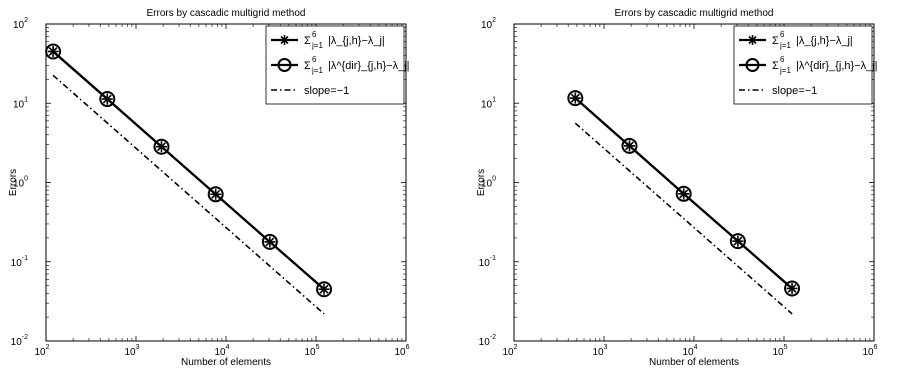  I want to click on slope-reference-line, so click(683, 218).